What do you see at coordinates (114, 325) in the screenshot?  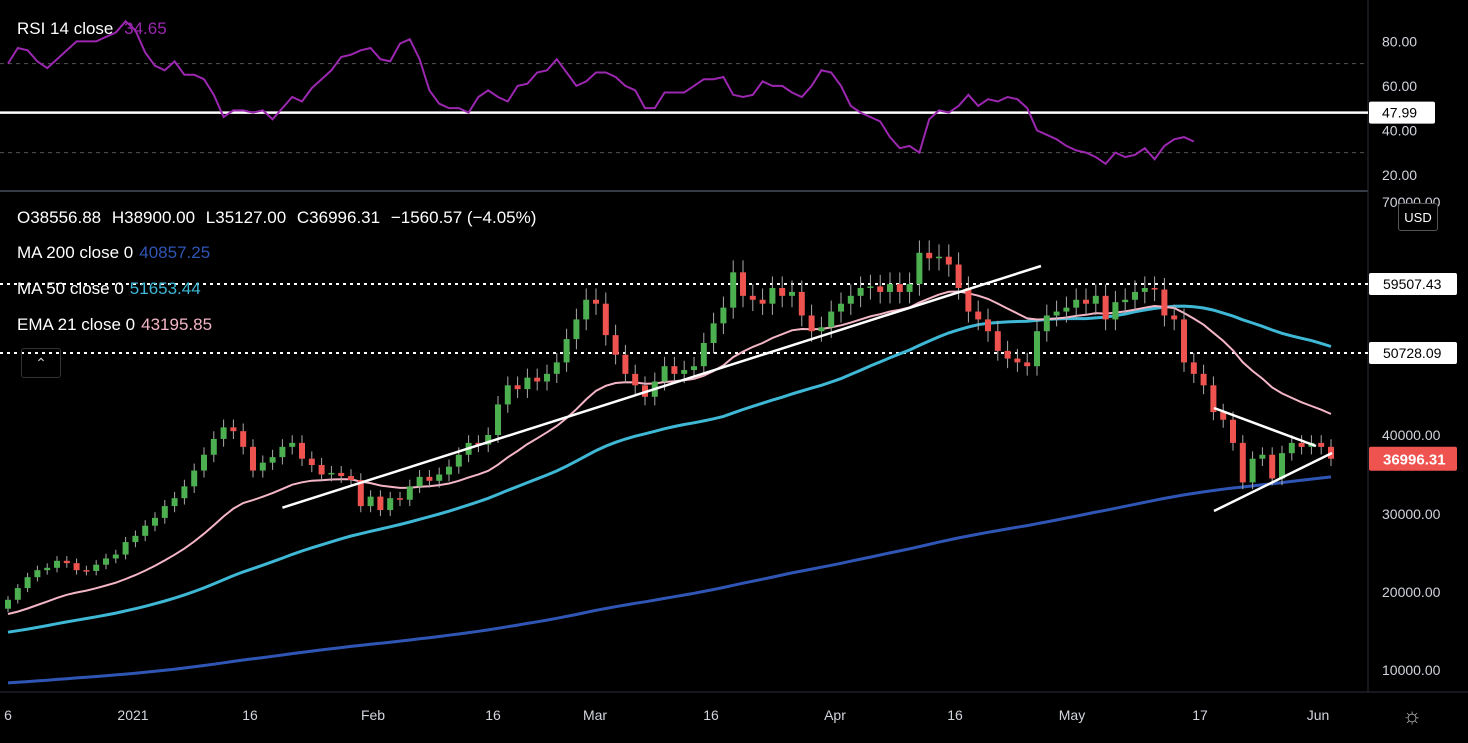 I see `indicator-legend-ema21: EMA 21 close 0 43195.85` at bounding box center [114, 325].